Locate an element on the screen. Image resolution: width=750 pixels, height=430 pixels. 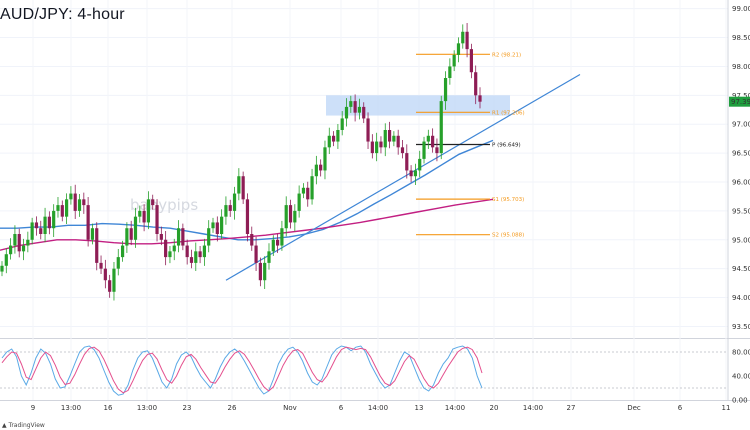
pivot-level-label: R1 (97.206) is located at coordinates (508, 113).